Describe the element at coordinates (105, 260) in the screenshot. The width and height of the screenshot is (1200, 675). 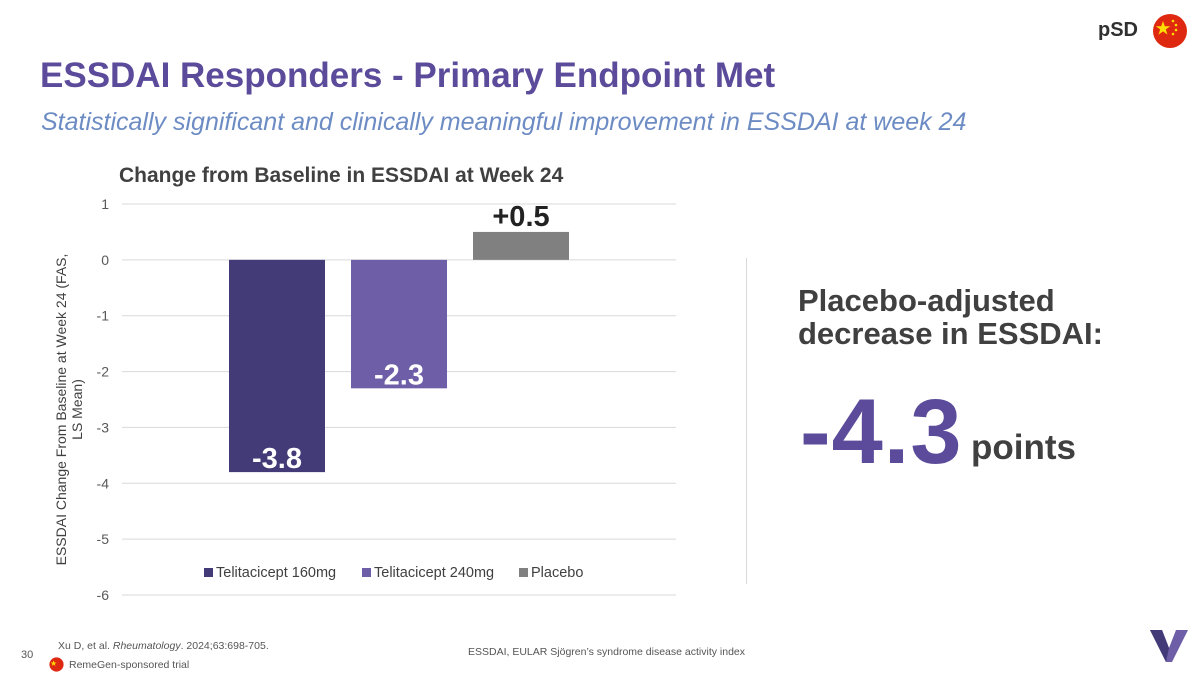
I see `y-tick-label: 0` at that location.